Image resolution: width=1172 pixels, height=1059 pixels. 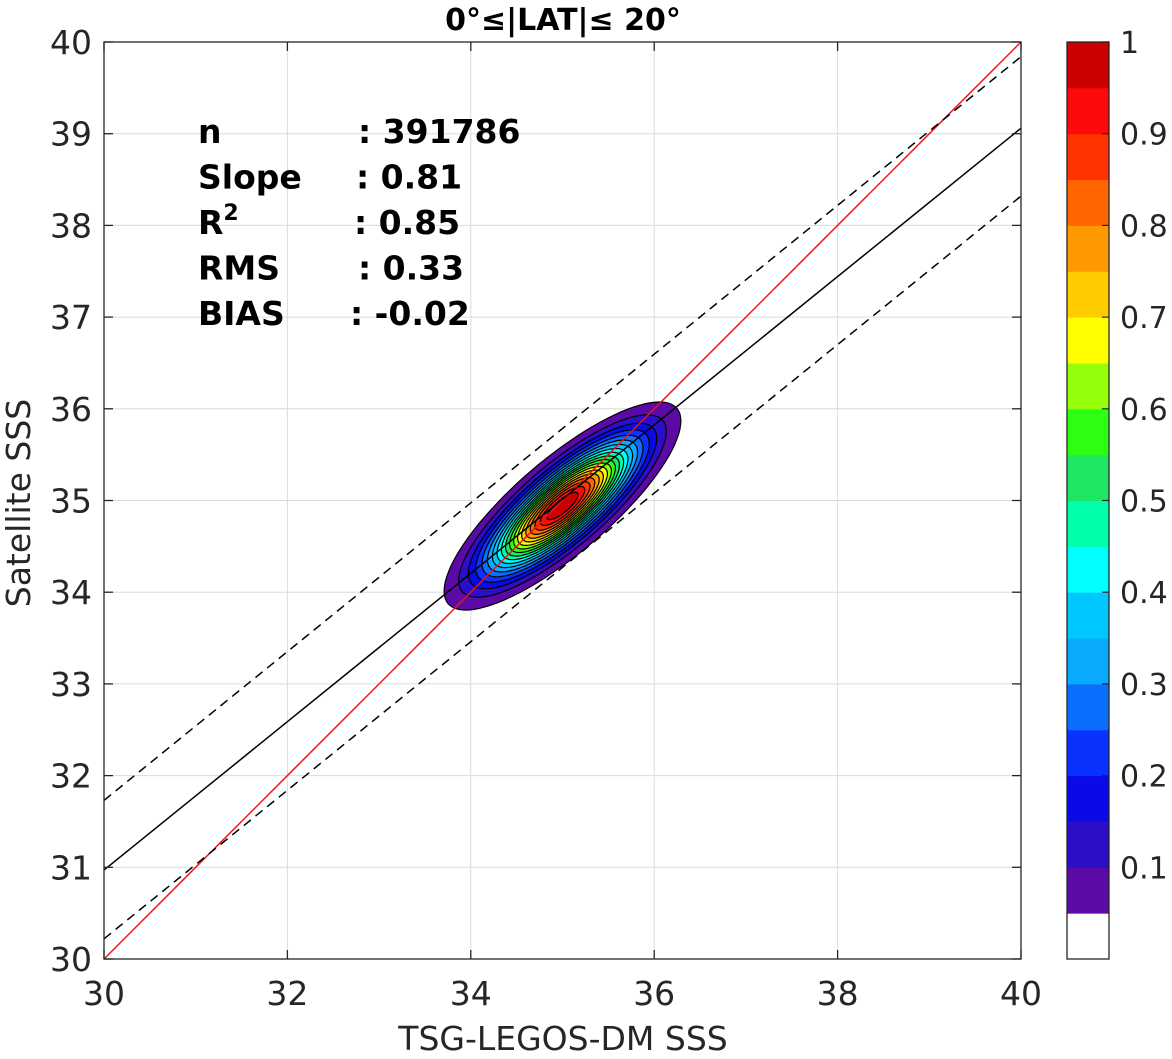 What do you see at coordinates (1144, 226) in the screenshot?
I see `colorbar-tick-label: 0.8` at bounding box center [1144, 226].